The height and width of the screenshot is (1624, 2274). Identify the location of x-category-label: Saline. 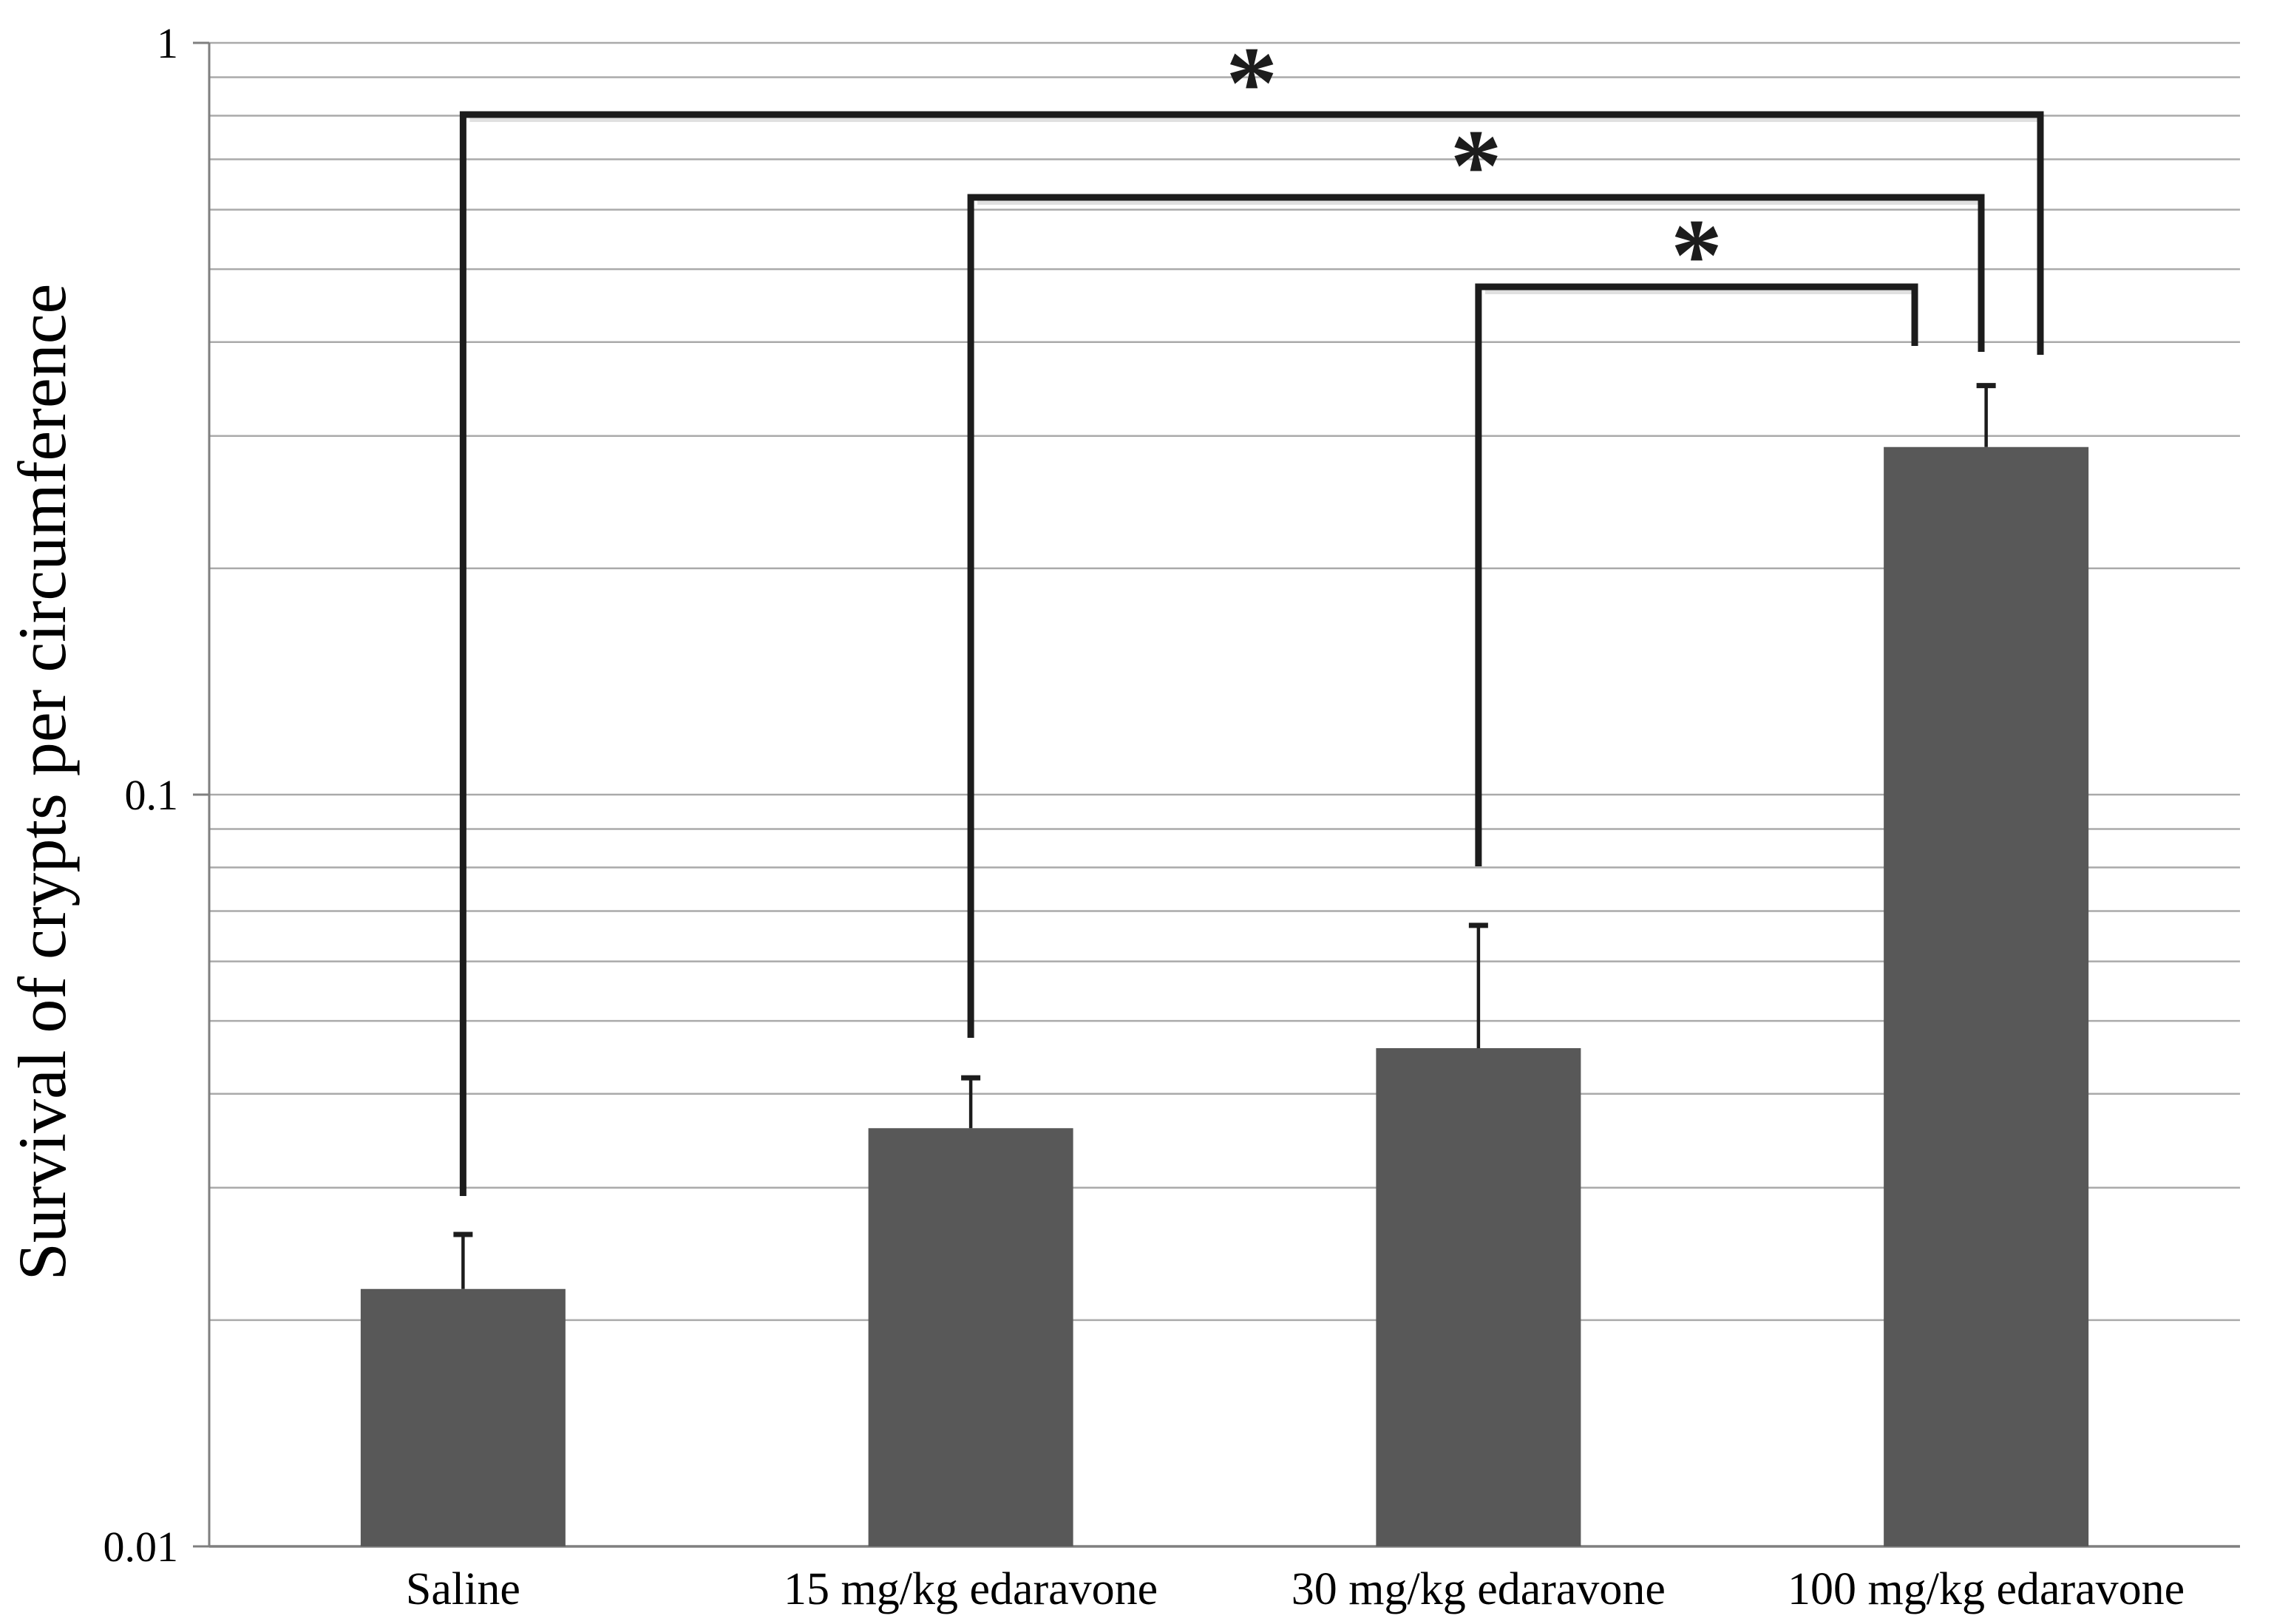
(463, 1589).